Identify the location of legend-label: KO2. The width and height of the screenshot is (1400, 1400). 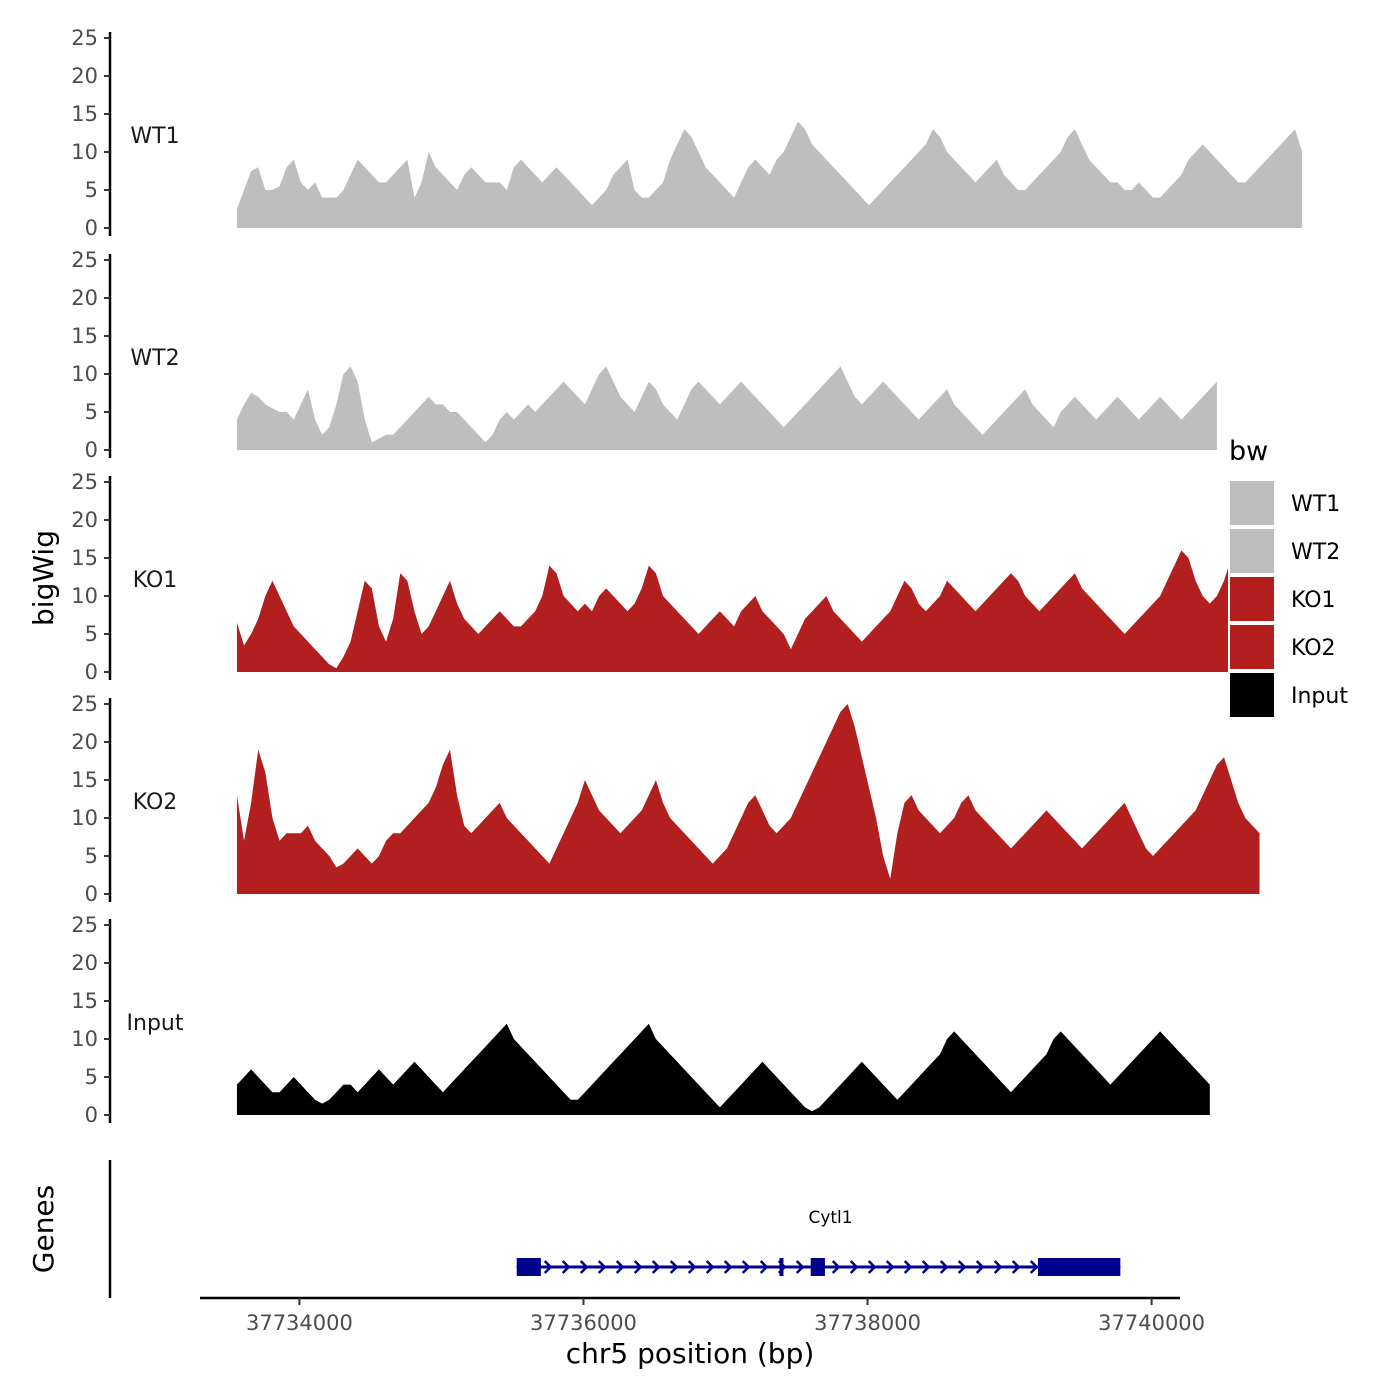
(1313, 648).